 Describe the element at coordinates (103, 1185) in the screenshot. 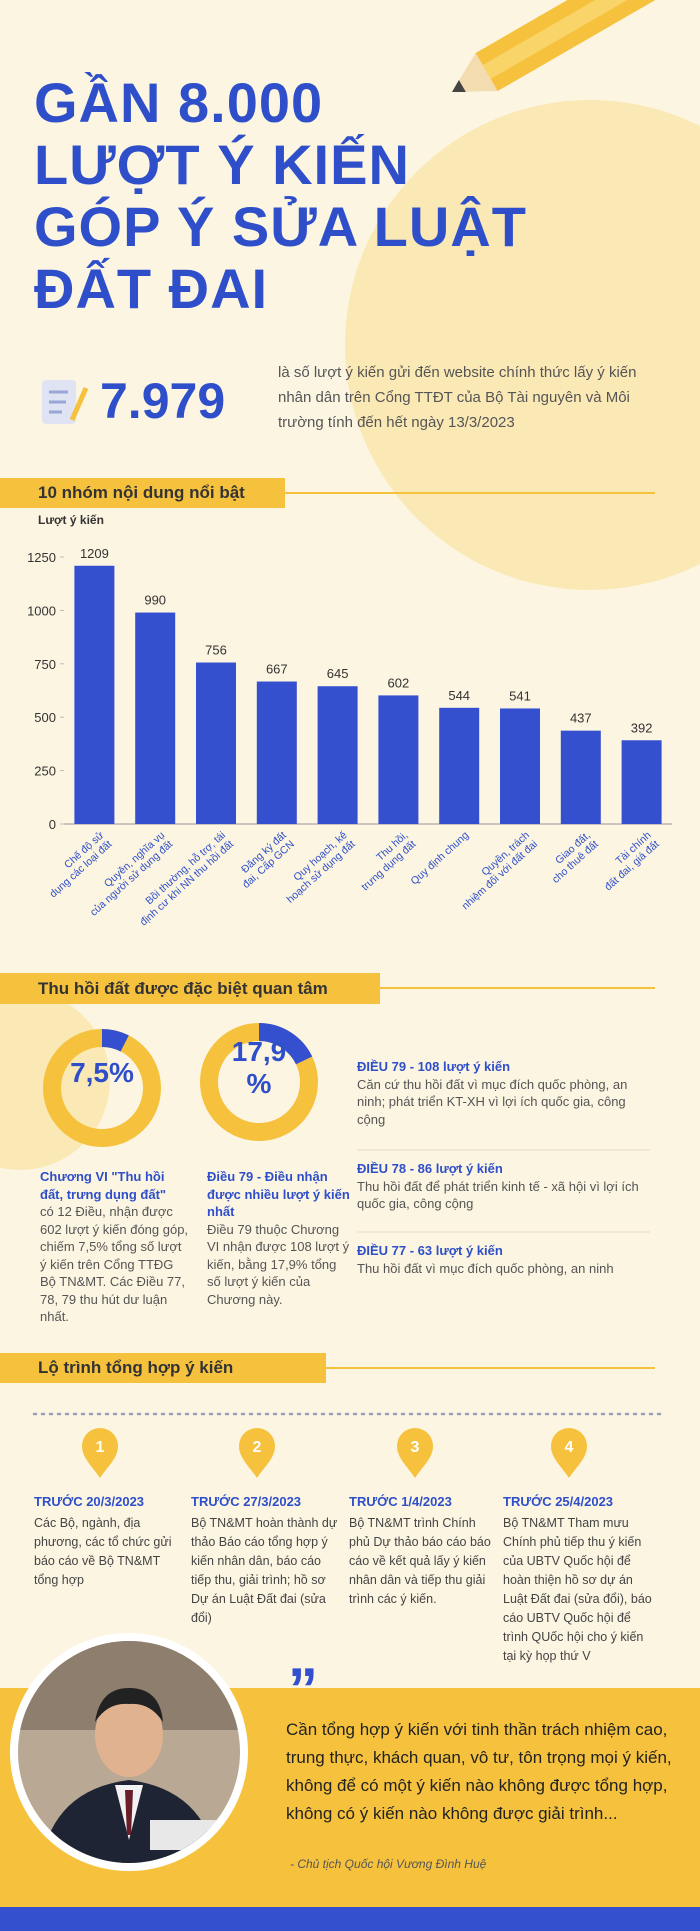

I see `note-heading: Chương VI "Thu hồi đất, trưng dụng đất"` at that location.